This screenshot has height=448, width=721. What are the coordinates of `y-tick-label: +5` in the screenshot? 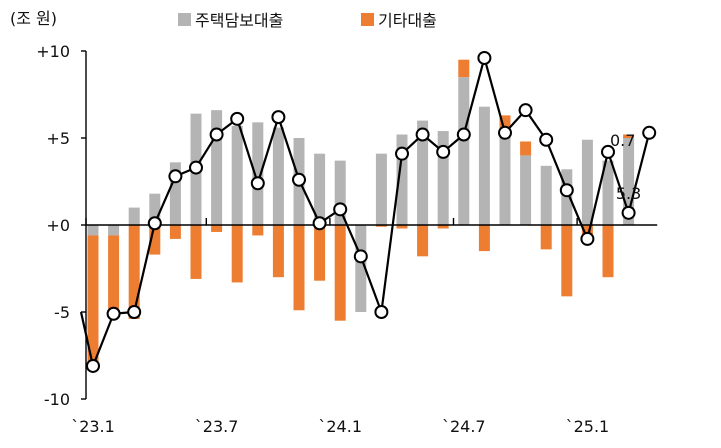 It's located at (58, 138).